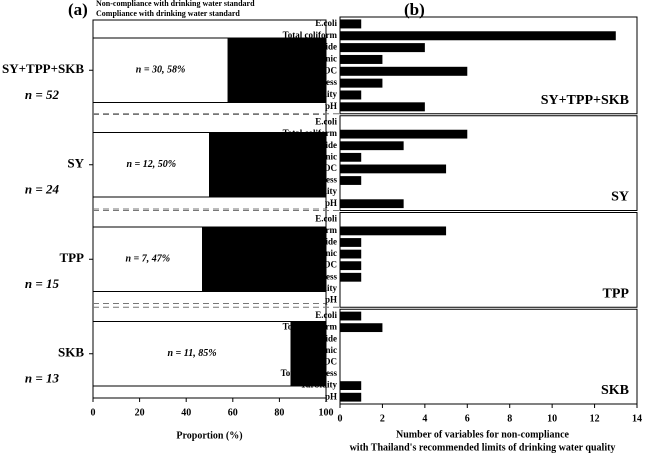 Image resolution: width=669 pixels, height=453 pixels. What do you see at coordinates (615, 390) in the screenshot?
I see `subpanel-name: SKB` at bounding box center [615, 390].